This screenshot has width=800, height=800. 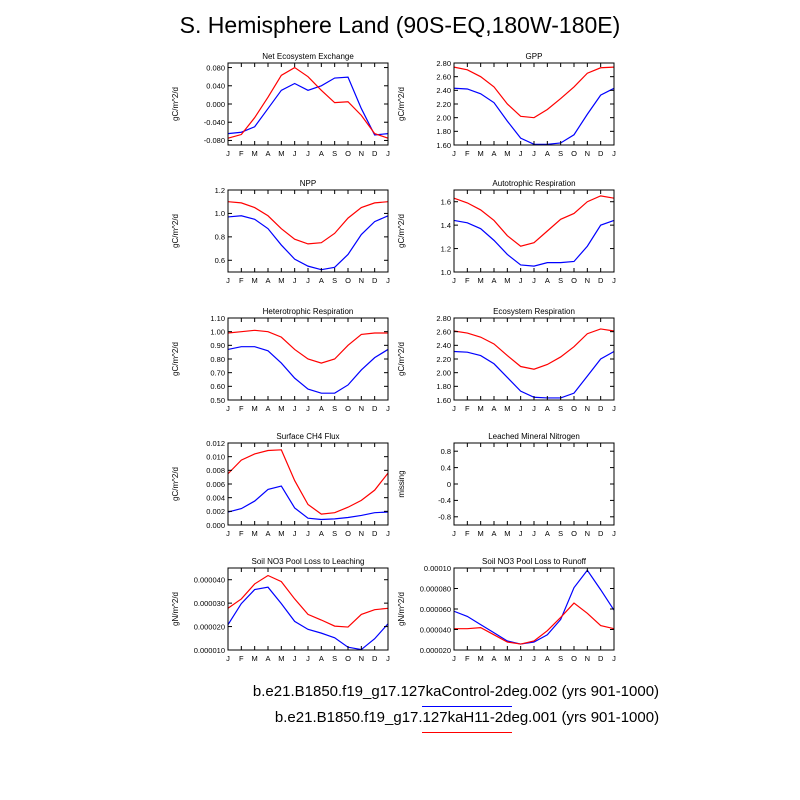 I want to click on y-tick-label: 1.10, so click(x=217, y=318).